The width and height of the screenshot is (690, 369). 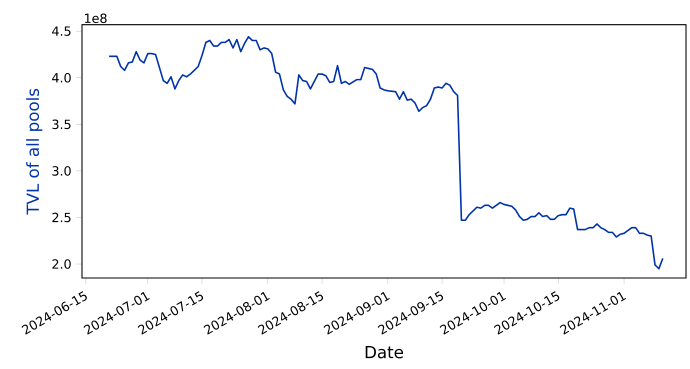 I want to click on y-tick-label: 3.0, so click(x=61, y=171).